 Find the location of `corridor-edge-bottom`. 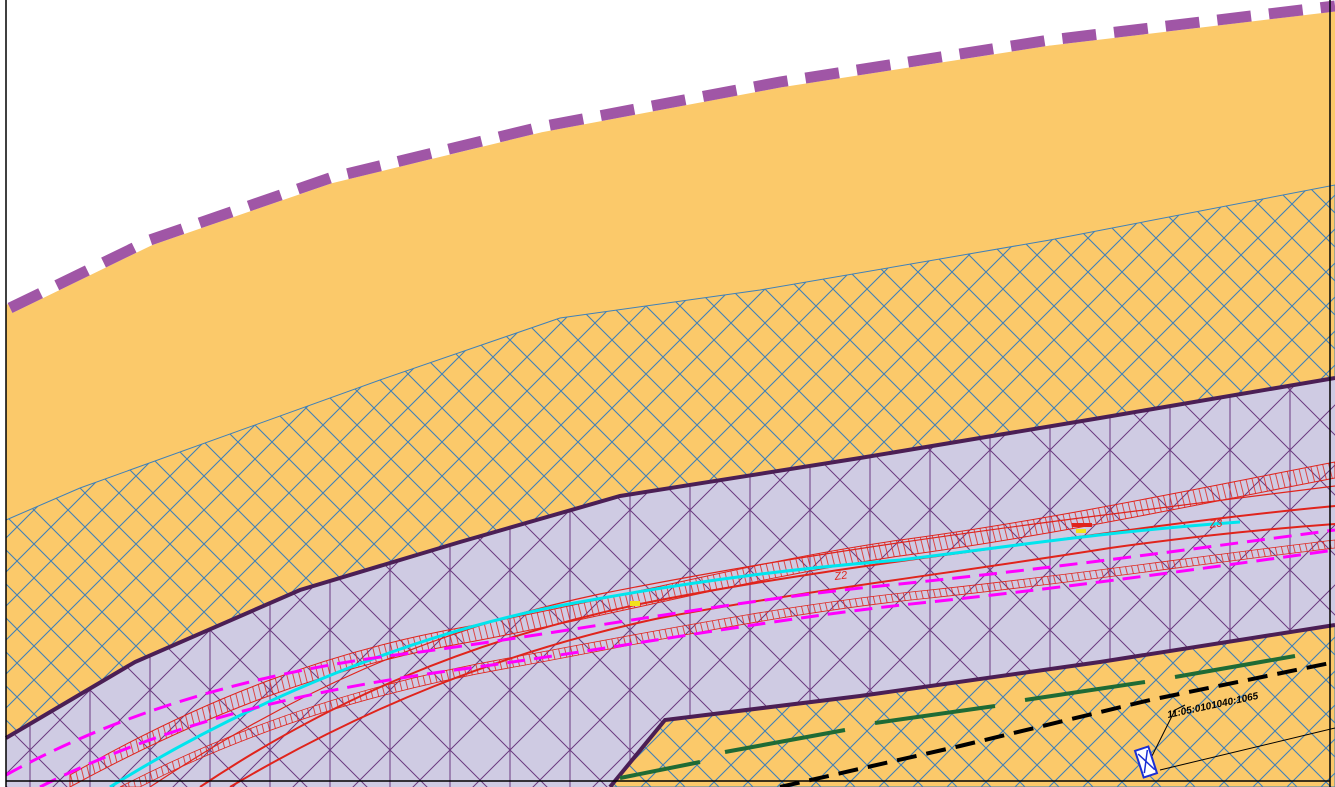

corridor-edge-bottom is located at coordinates (971, 705).